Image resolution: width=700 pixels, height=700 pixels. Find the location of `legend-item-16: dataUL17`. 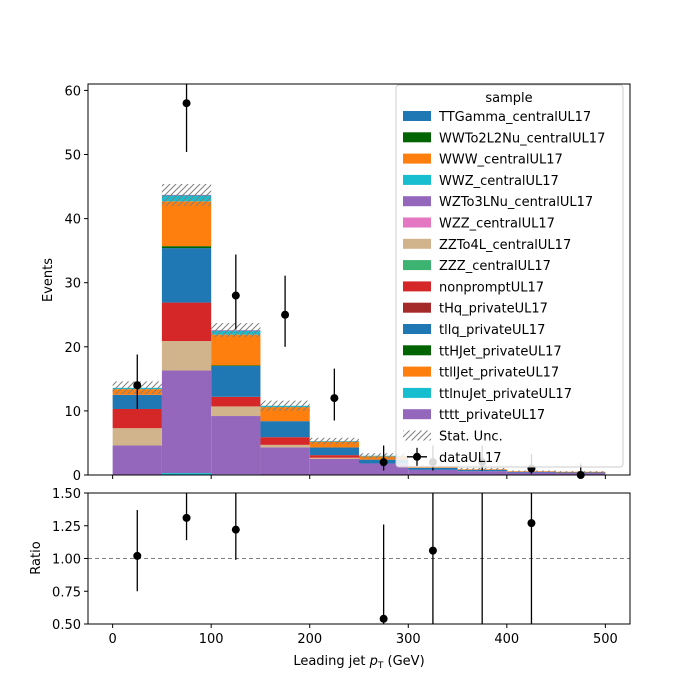

legend-item-16: dataUL17 is located at coordinates (454, 456).